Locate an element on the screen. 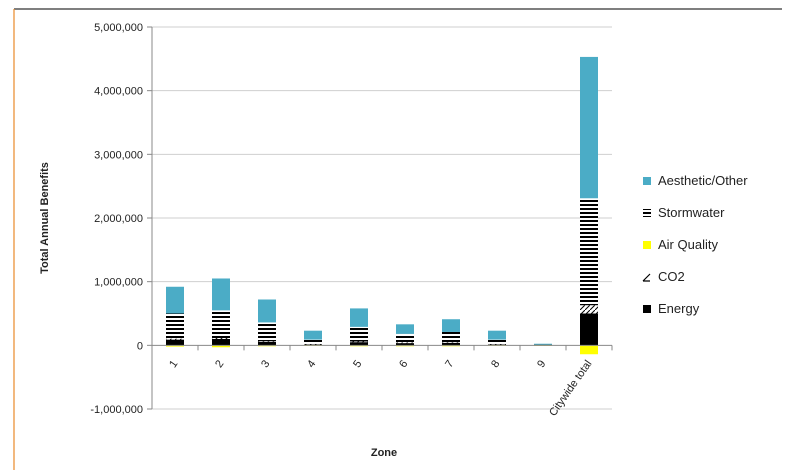 This screenshot has width=795, height=476. y-tick-label: 2,000,000 is located at coordinates (118, 219).